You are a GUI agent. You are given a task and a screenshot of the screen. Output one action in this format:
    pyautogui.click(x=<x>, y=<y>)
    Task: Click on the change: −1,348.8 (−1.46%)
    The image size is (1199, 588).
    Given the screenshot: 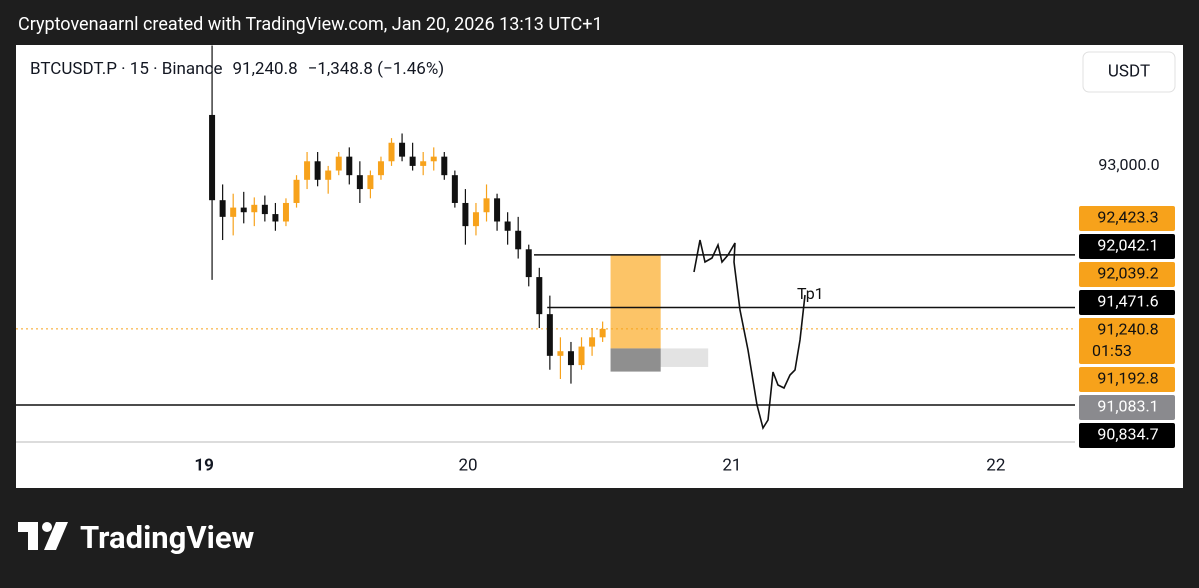 What is the action you would take?
    pyautogui.click(x=376, y=69)
    